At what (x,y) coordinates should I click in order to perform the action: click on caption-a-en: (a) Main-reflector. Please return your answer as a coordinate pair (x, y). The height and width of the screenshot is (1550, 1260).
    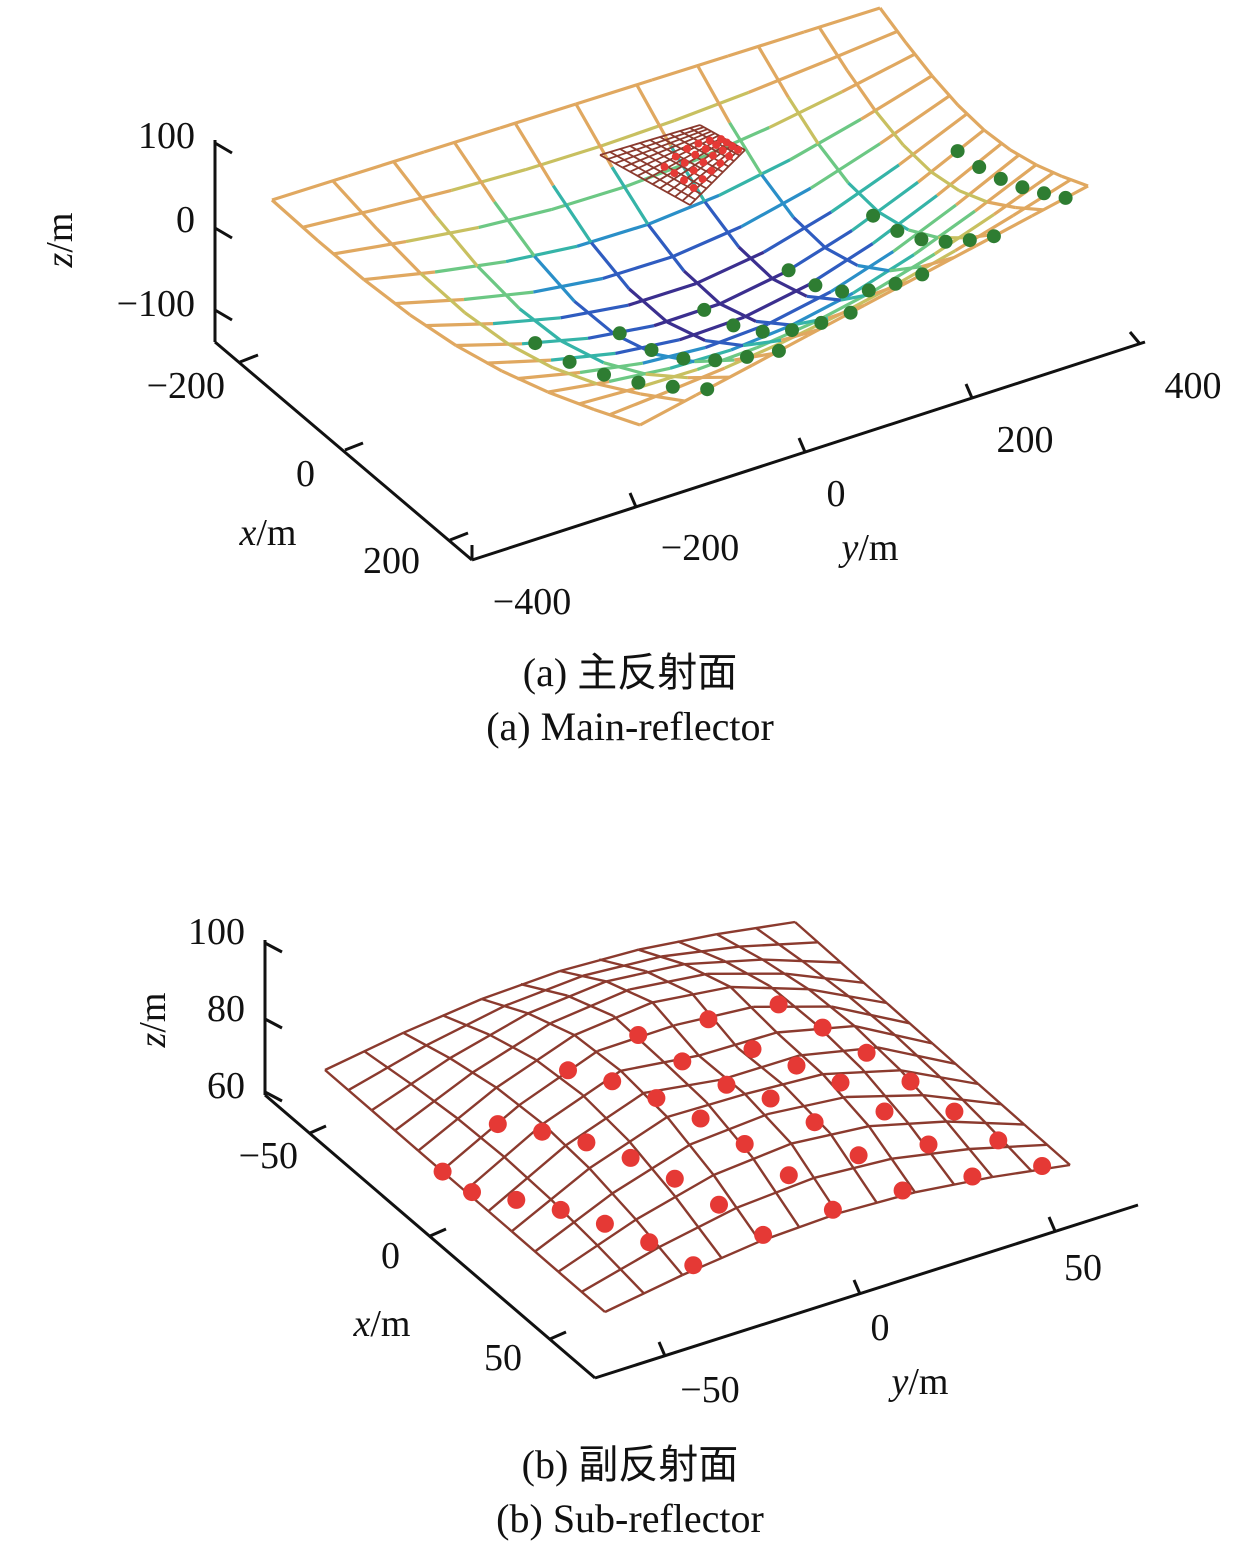
    Looking at the image, I should click on (630, 726).